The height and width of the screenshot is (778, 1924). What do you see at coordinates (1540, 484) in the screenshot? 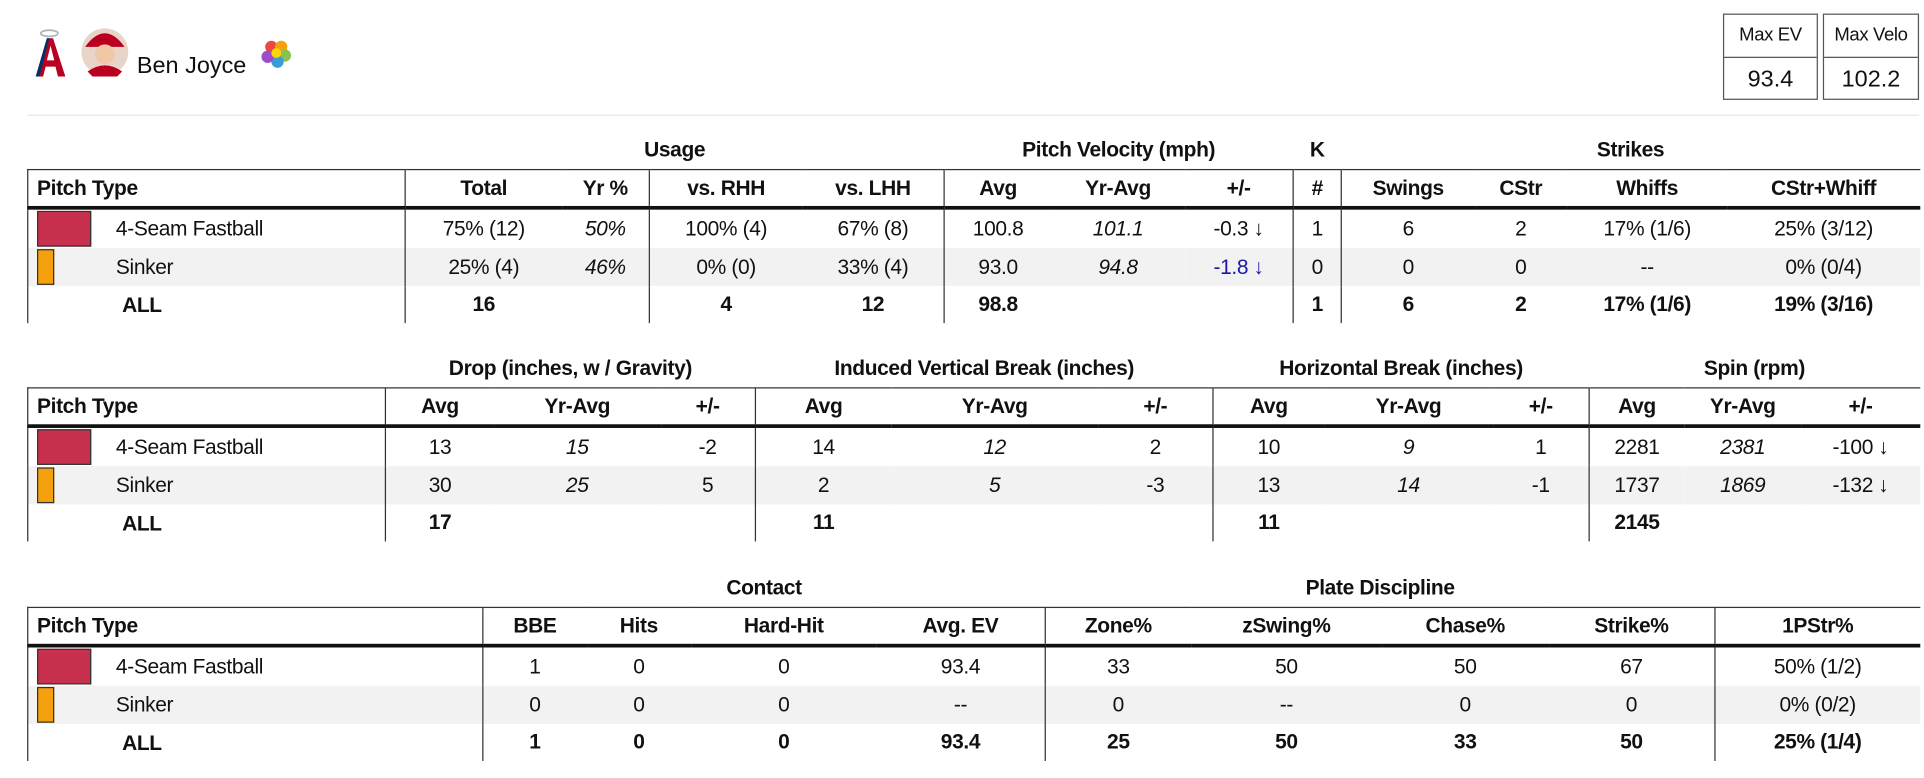
I see `table-cell: -1` at bounding box center [1540, 484].